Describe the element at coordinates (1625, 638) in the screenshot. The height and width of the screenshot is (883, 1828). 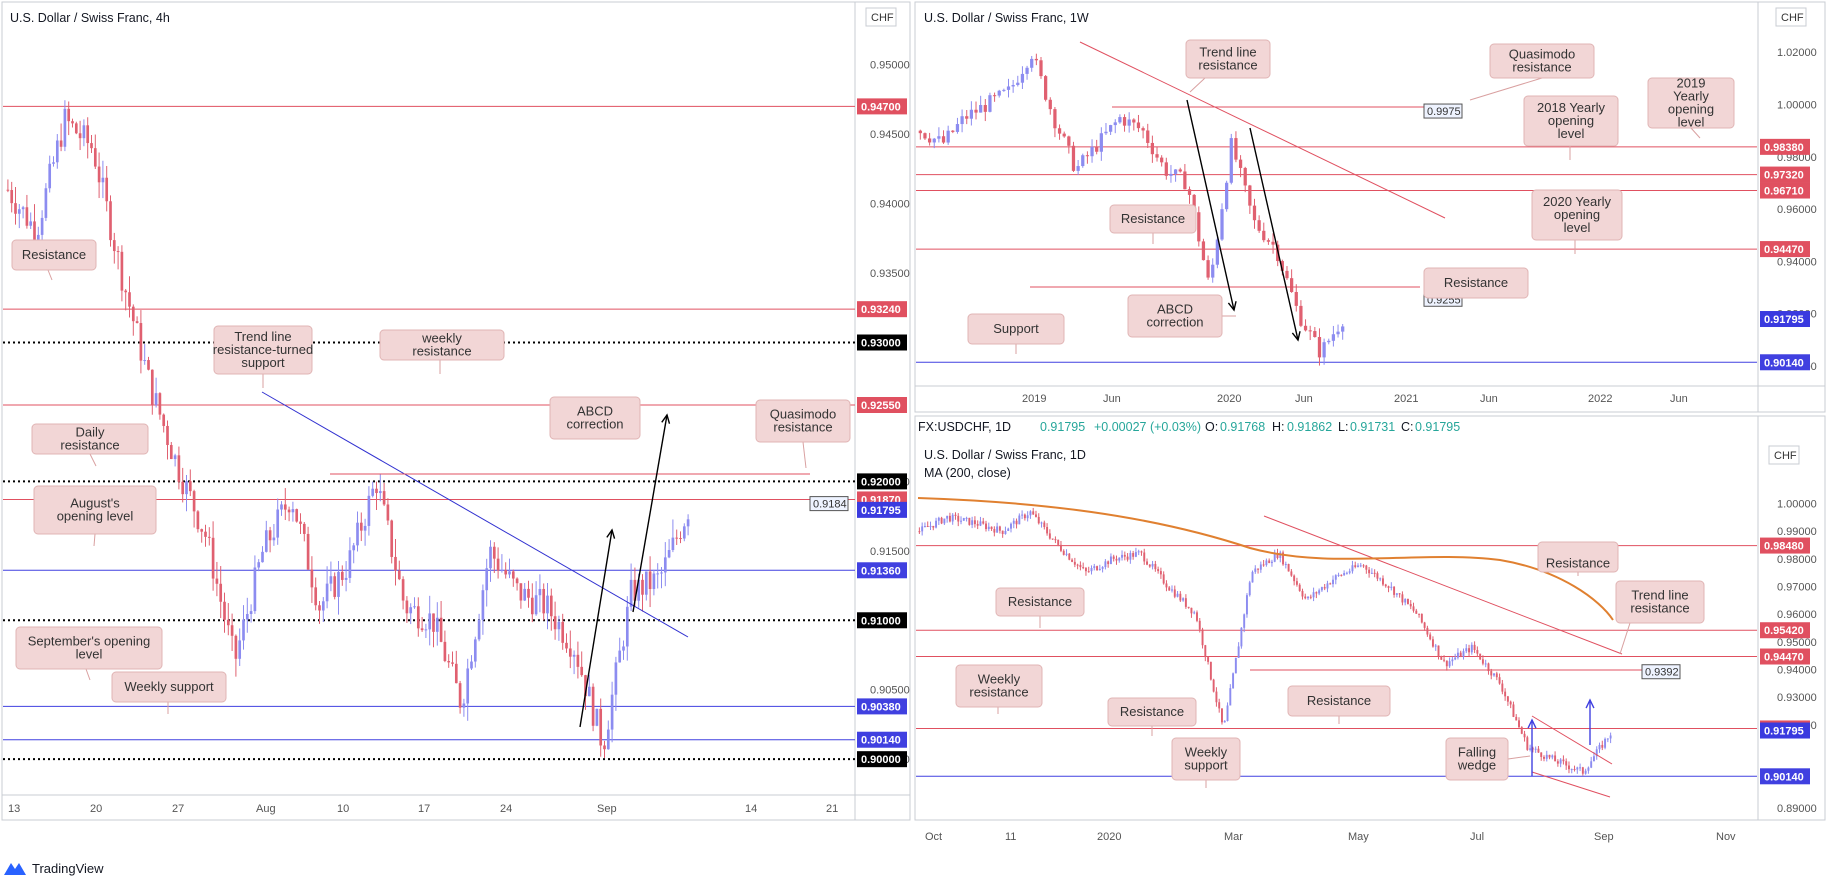
I see `d1-callout-pointer` at that location.